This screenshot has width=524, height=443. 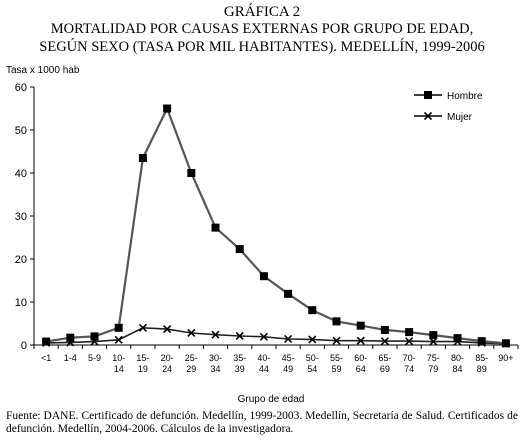 What do you see at coordinates (24, 346) in the screenshot?
I see `y-tick-label: 0` at bounding box center [24, 346].